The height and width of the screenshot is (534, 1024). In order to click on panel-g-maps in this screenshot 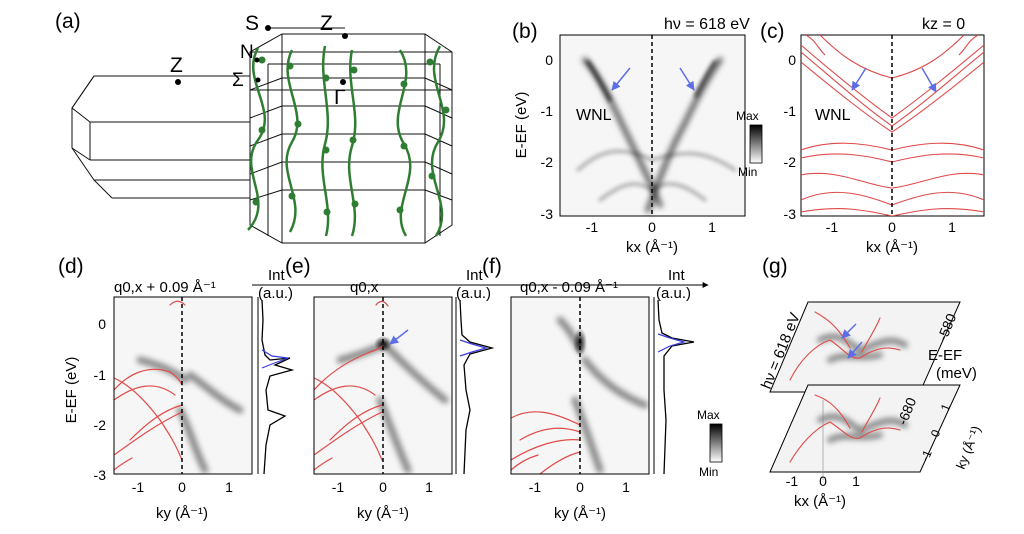, I will do `click(865, 390)`.